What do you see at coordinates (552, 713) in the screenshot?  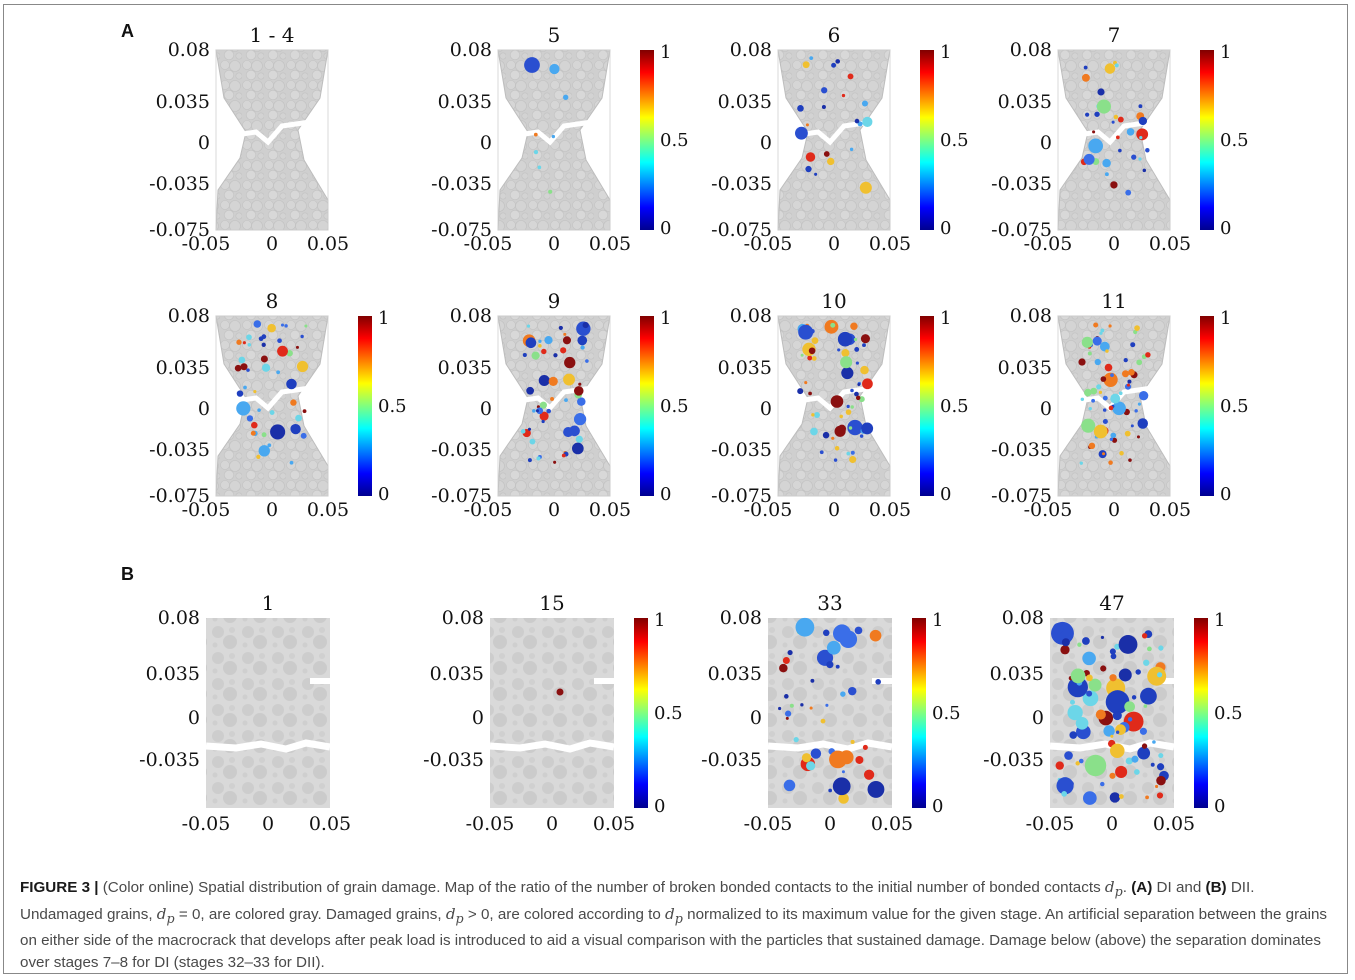 I see `specimen-shape` at bounding box center [552, 713].